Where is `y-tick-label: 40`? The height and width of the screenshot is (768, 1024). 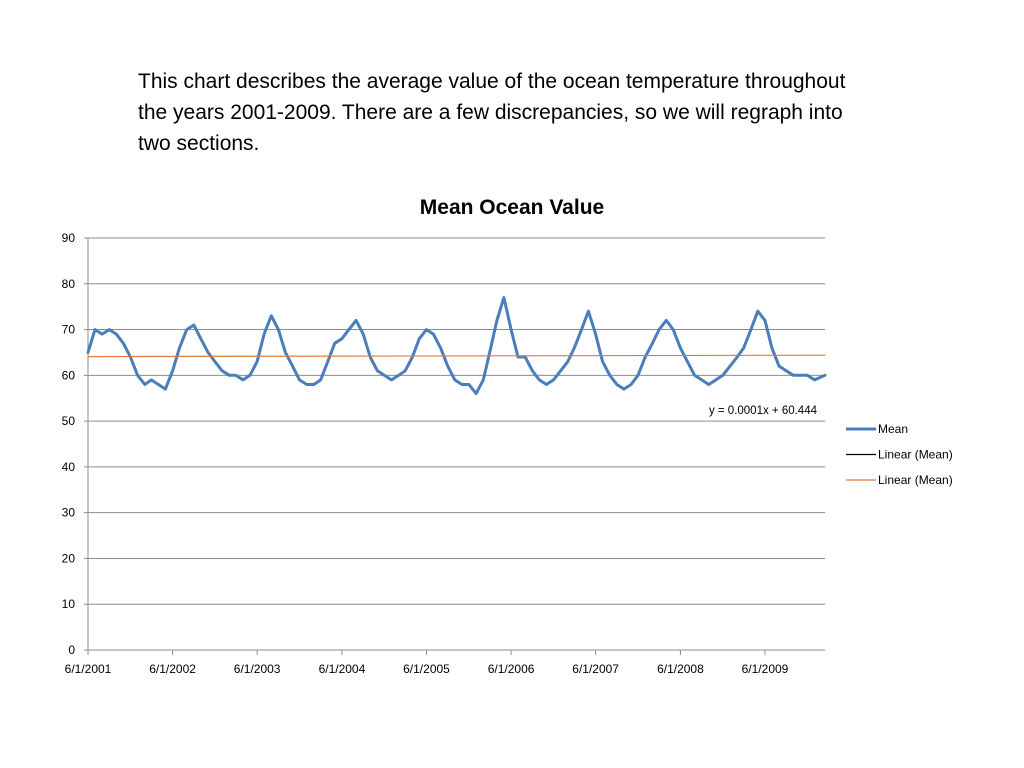
y-tick-label: 40 is located at coordinates (69, 467).